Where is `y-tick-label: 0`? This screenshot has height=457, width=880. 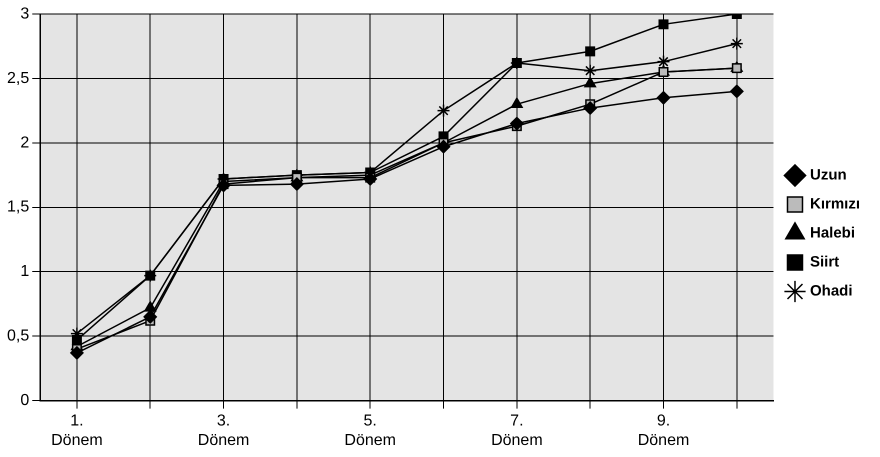
y-tick-label: 0 is located at coordinates (25, 401).